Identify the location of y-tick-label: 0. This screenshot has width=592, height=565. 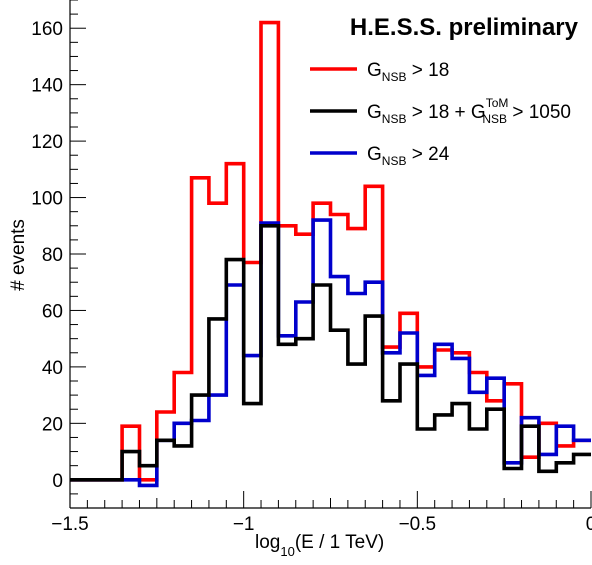
(57, 481).